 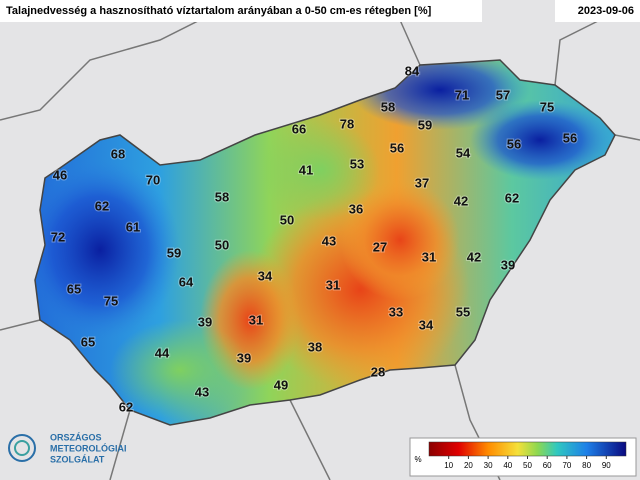 What do you see at coordinates (88, 447) in the screenshot?
I see `logo-line: METEOROLÓGIAI` at bounding box center [88, 447].